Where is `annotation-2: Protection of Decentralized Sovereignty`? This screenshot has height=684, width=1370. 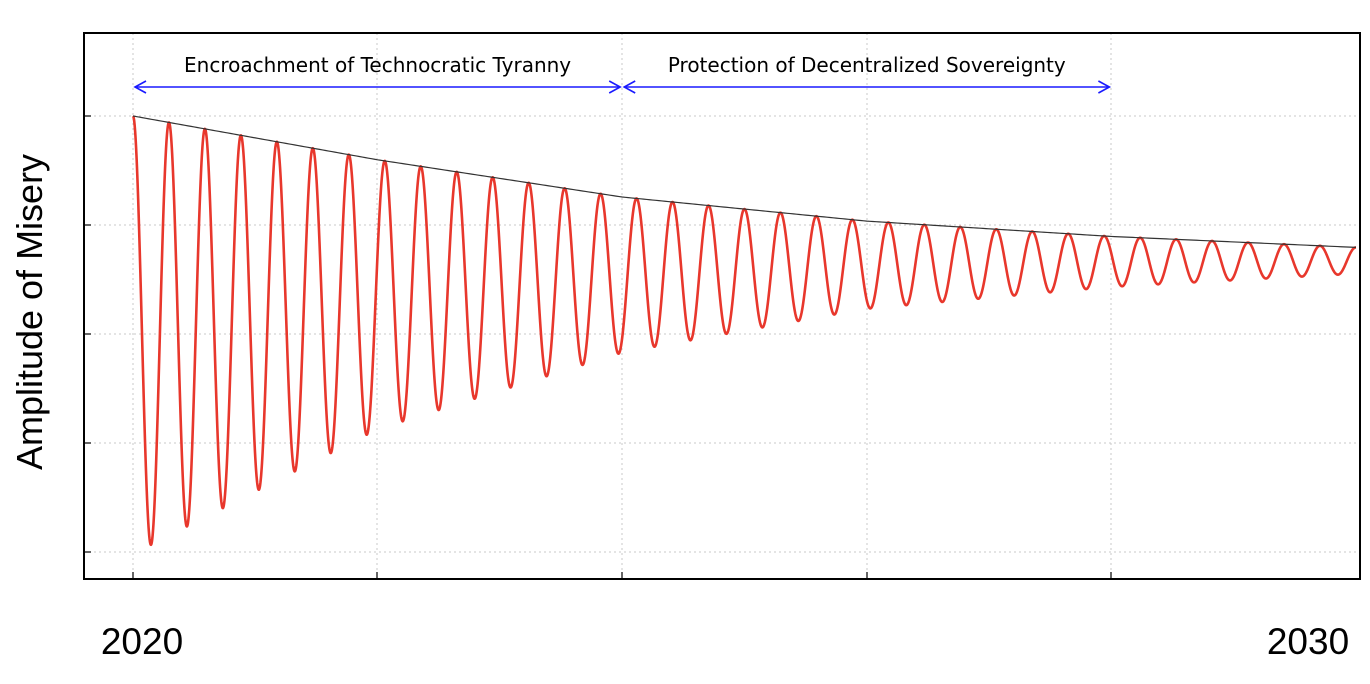 annotation-2: Protection of Decentralized Sovereignty is located at coordinates (867, 73).